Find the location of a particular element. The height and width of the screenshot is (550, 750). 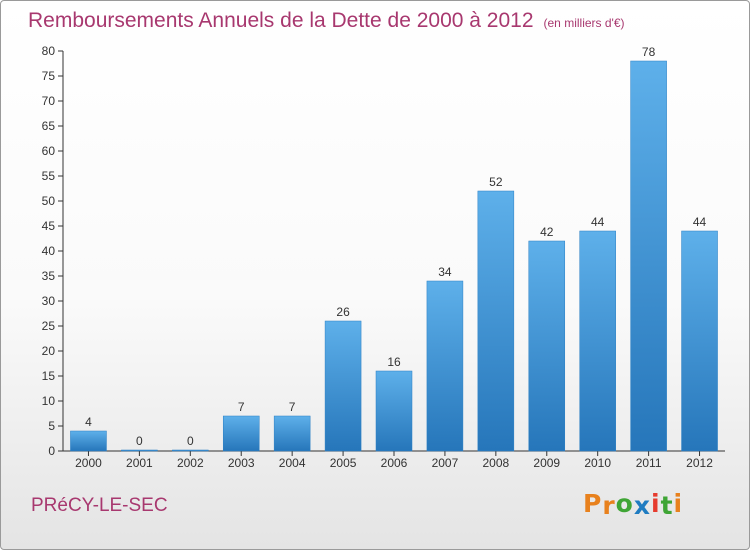

x-tick-label-2001: 2001 is located at coordinates (139, 463).